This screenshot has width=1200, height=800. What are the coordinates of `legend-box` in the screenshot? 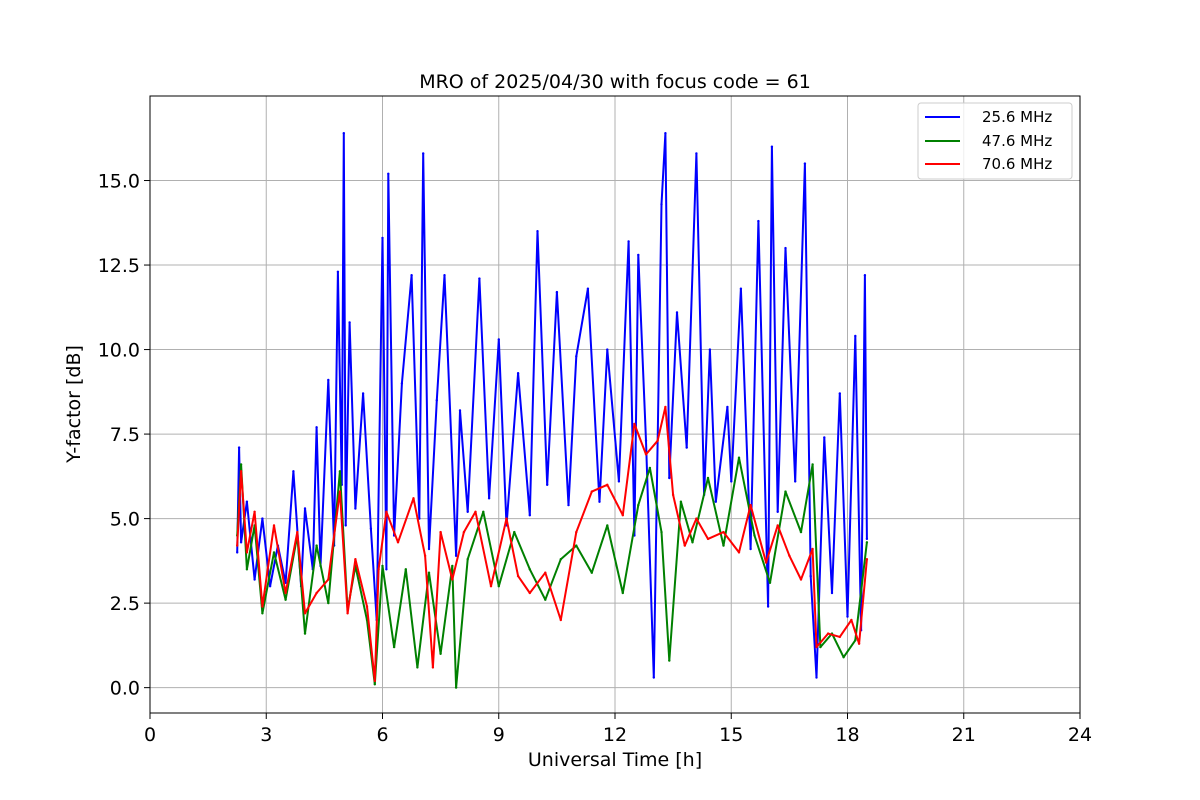 It's located at (995, 141).